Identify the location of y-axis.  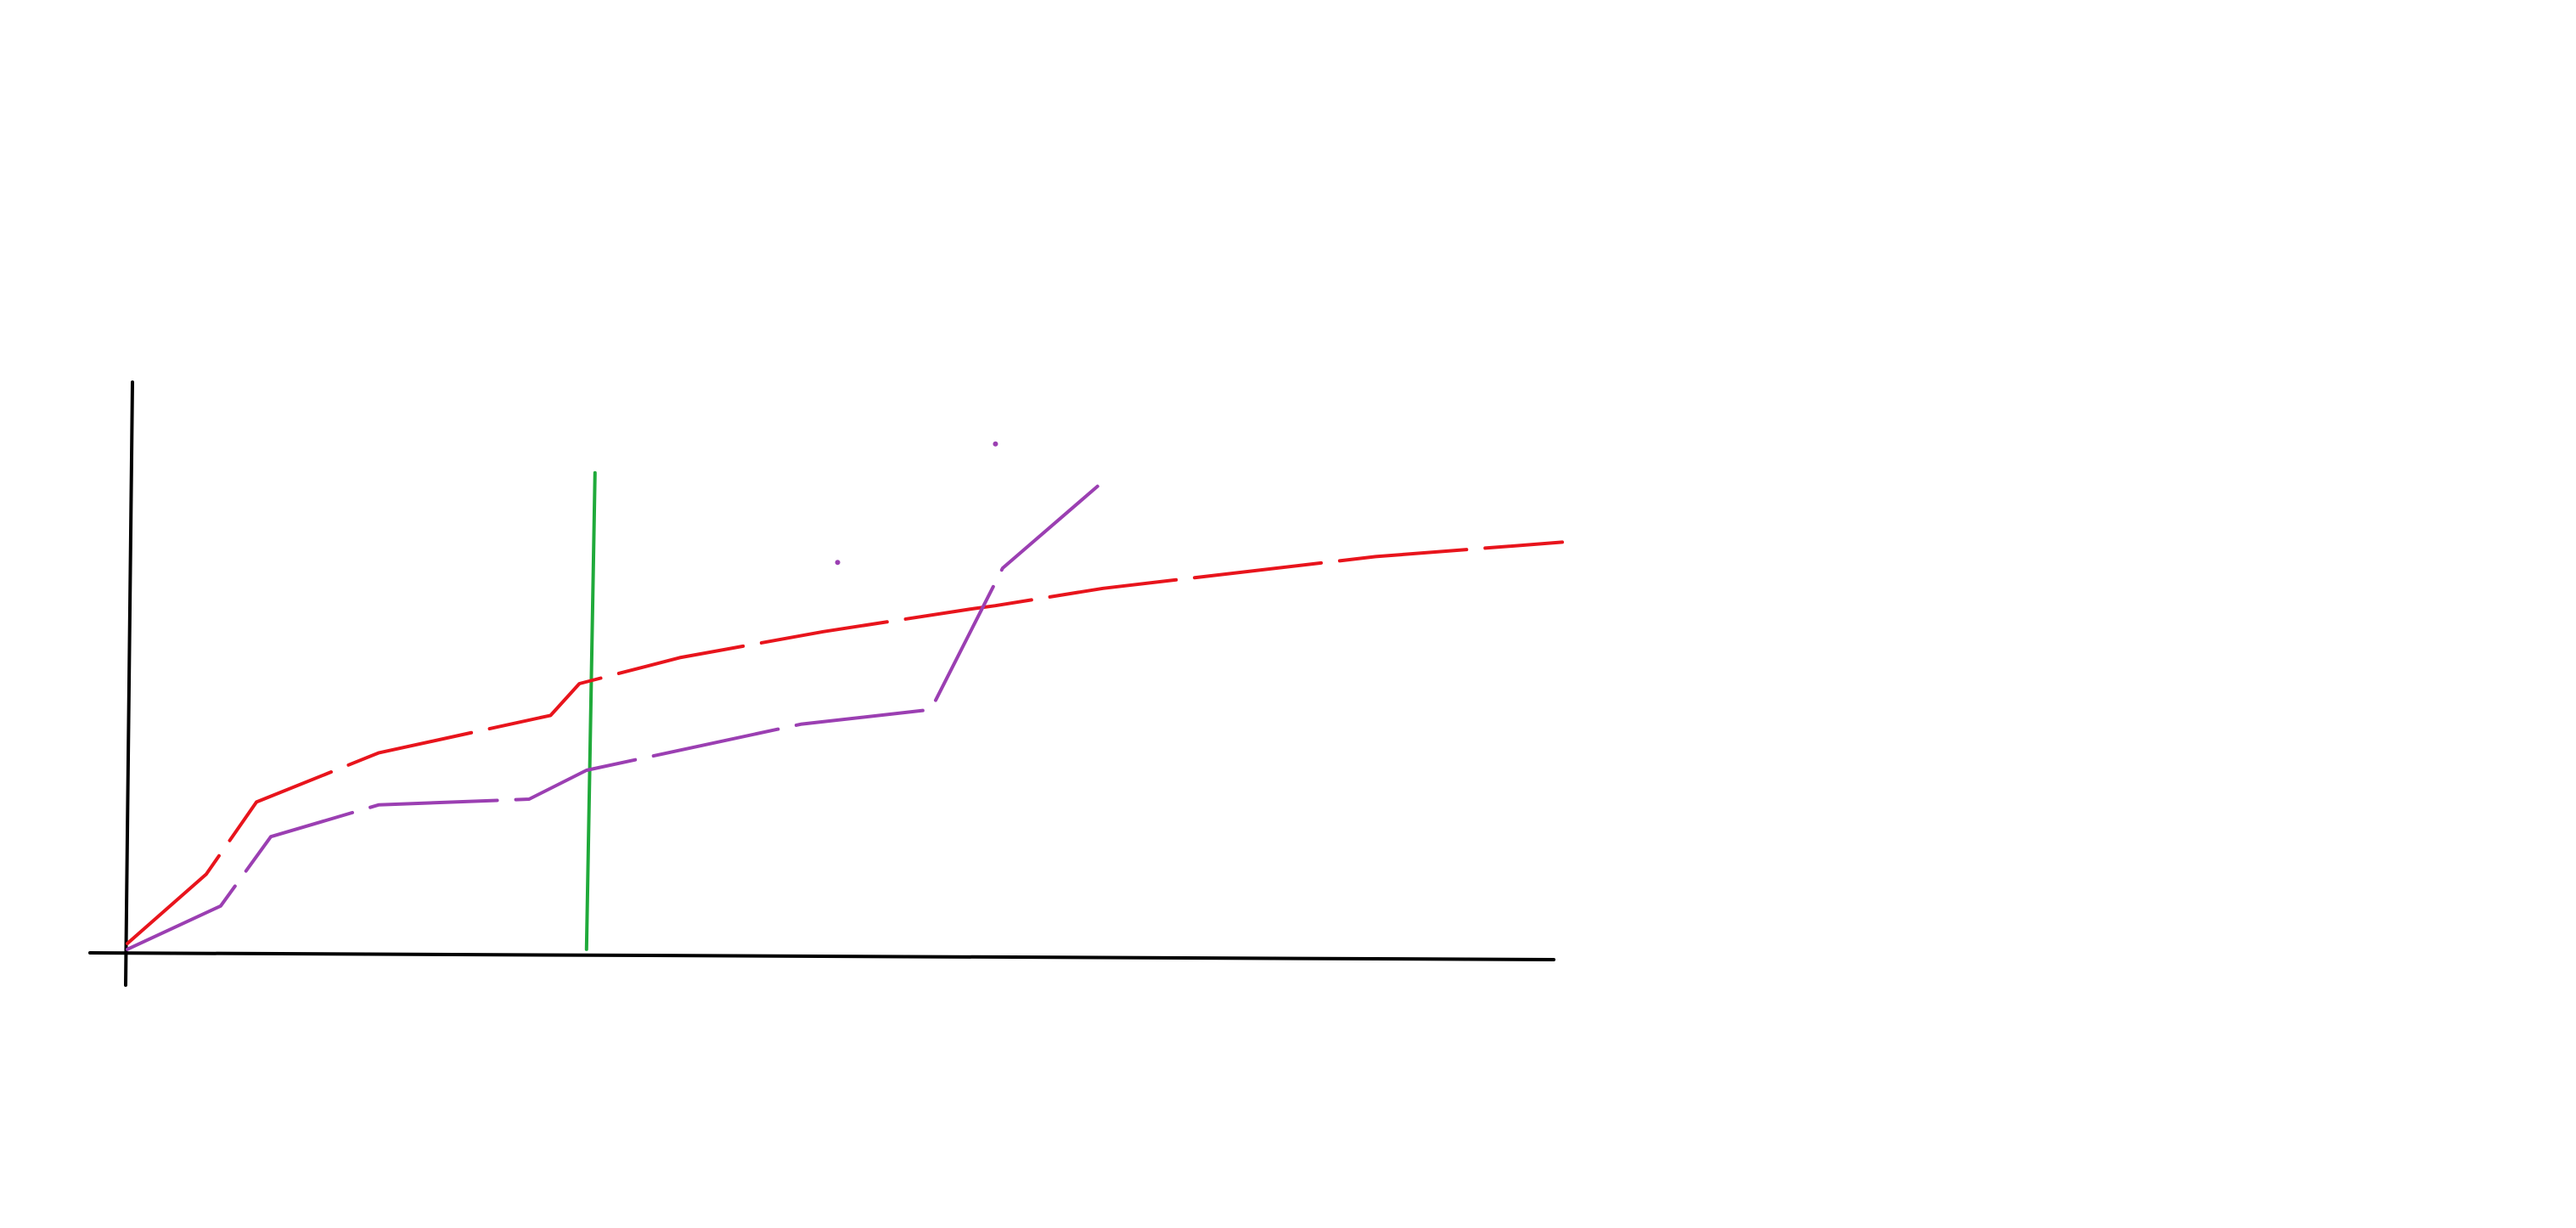
(129, 683).